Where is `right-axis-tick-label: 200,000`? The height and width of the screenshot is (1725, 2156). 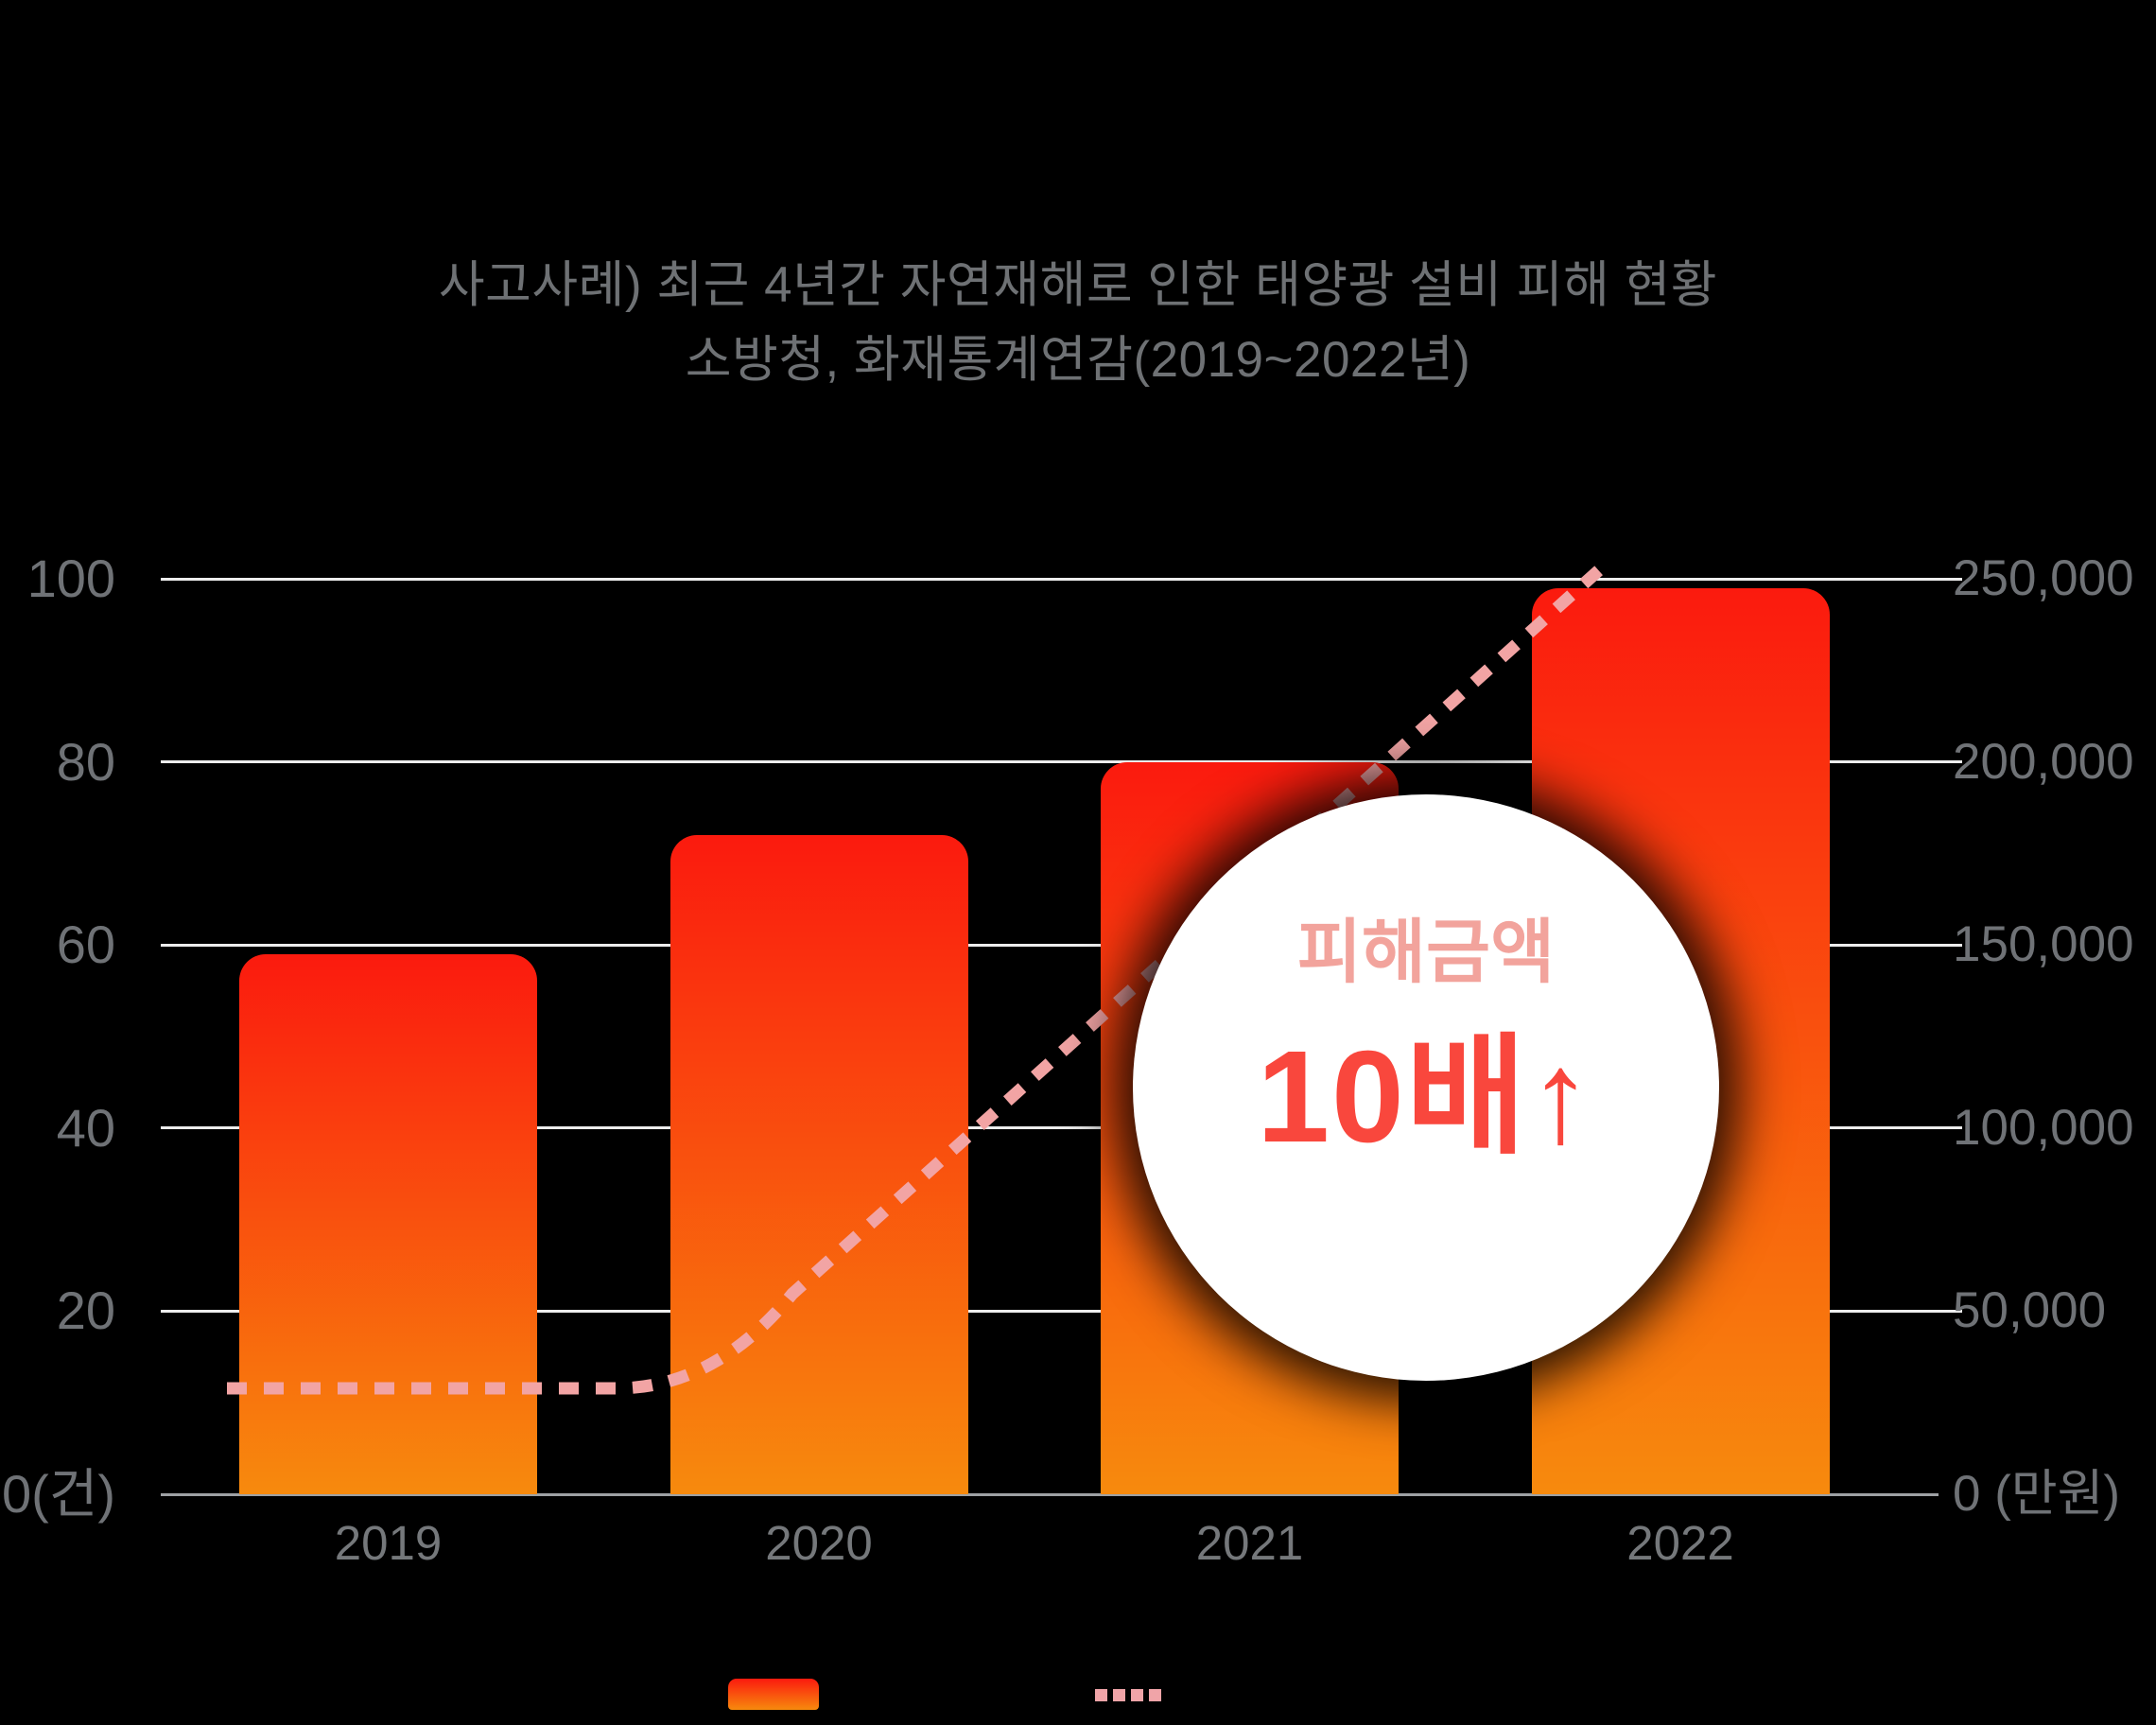
right-axis-tick-label: 200,000 is located at coordinates (2044, 761).